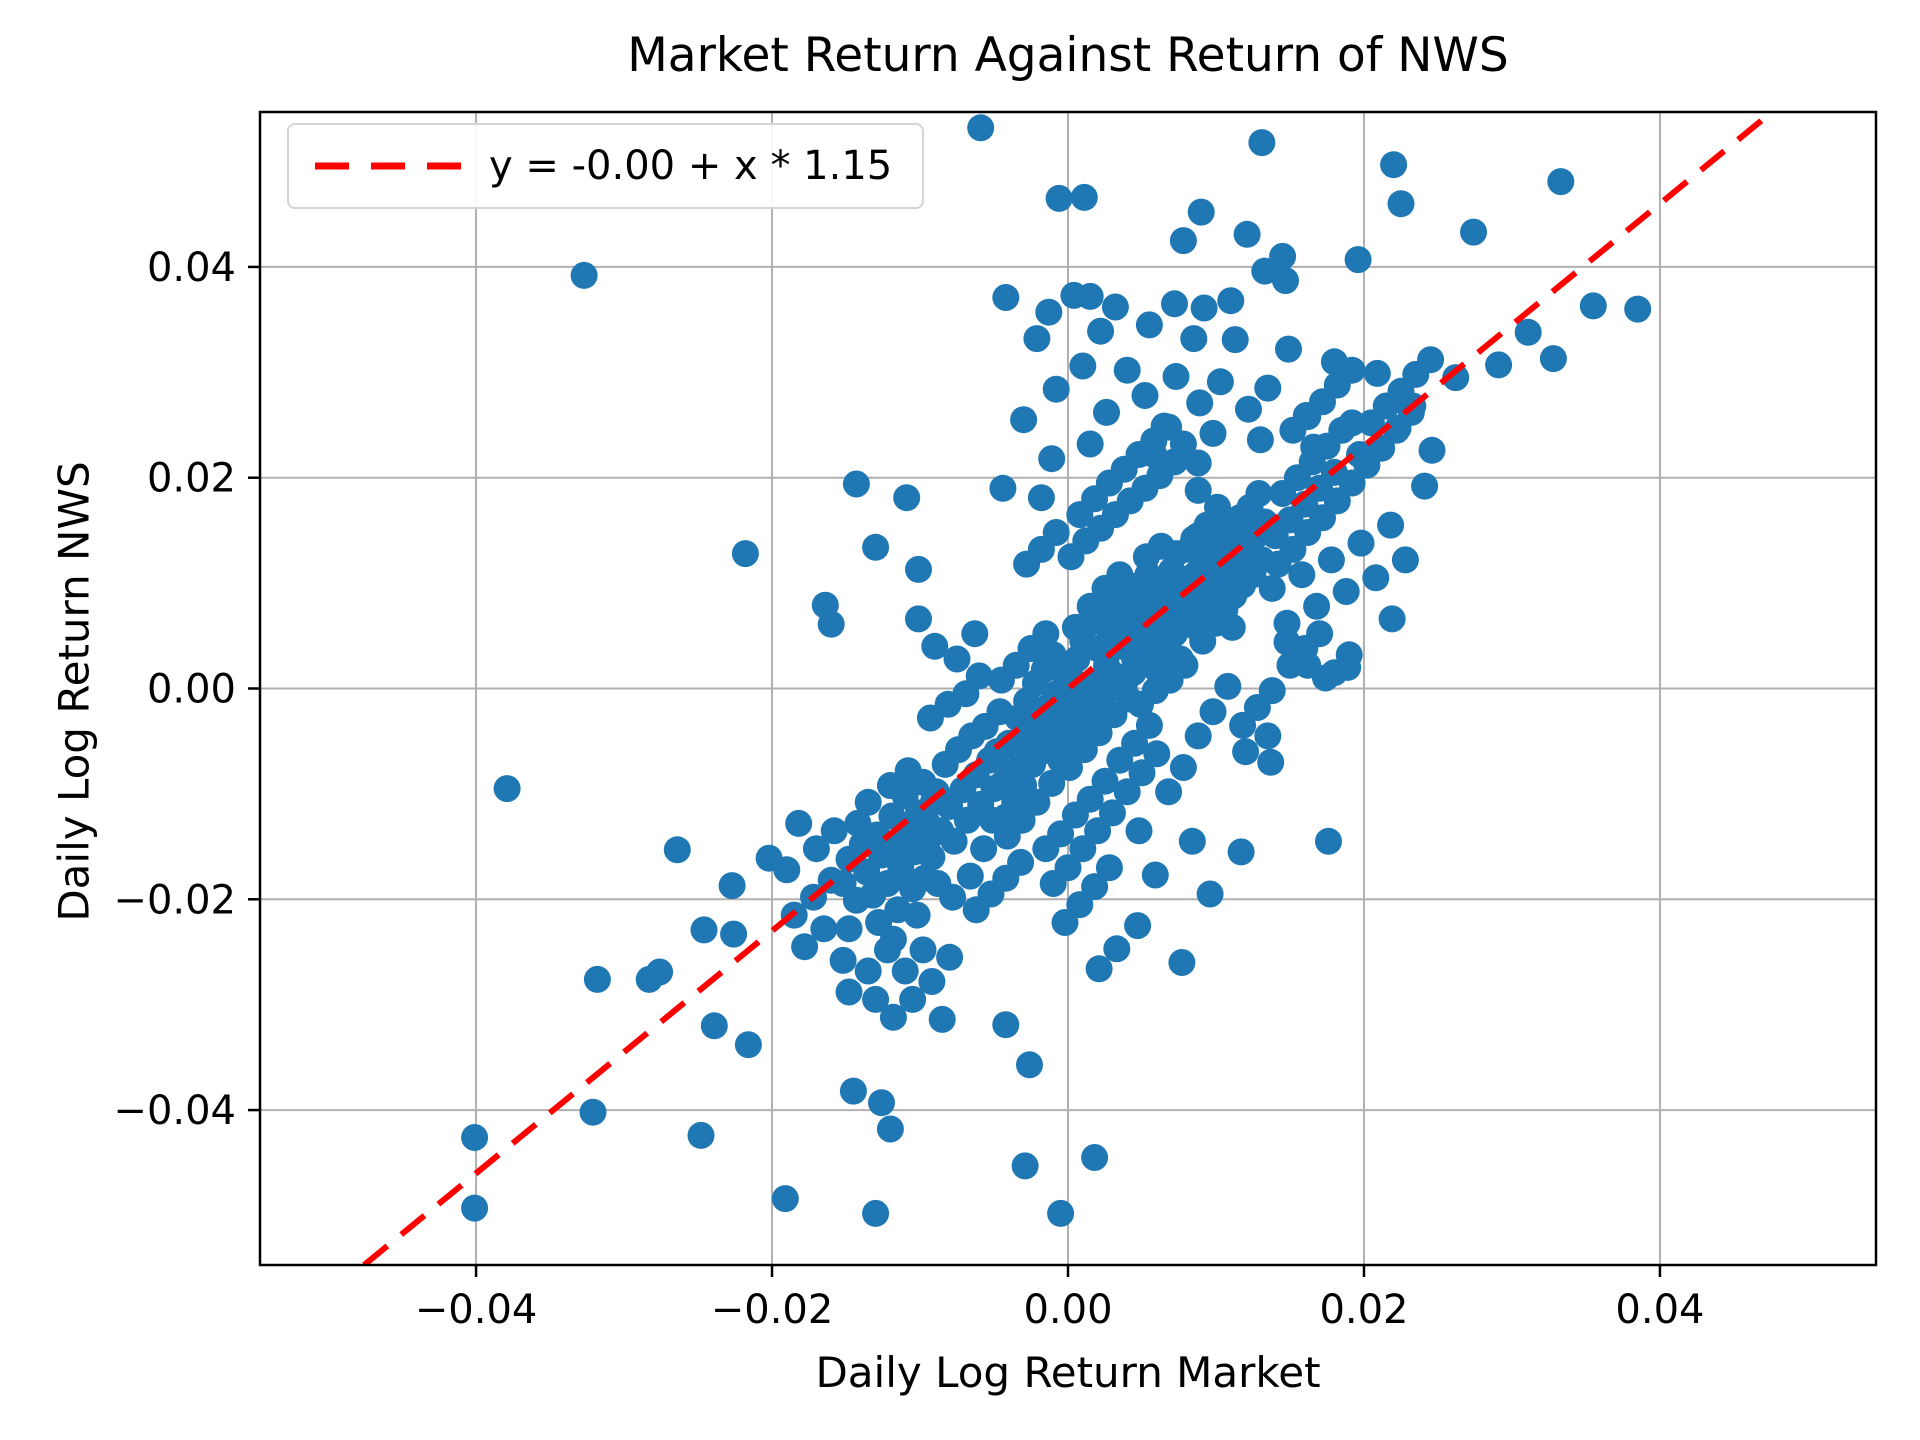 The width and height of the screenshot is (1920, 1440). Describe the element at coordinates (191, 268) in the screenshot. I see `y-tick-label: 0.04` at that location.